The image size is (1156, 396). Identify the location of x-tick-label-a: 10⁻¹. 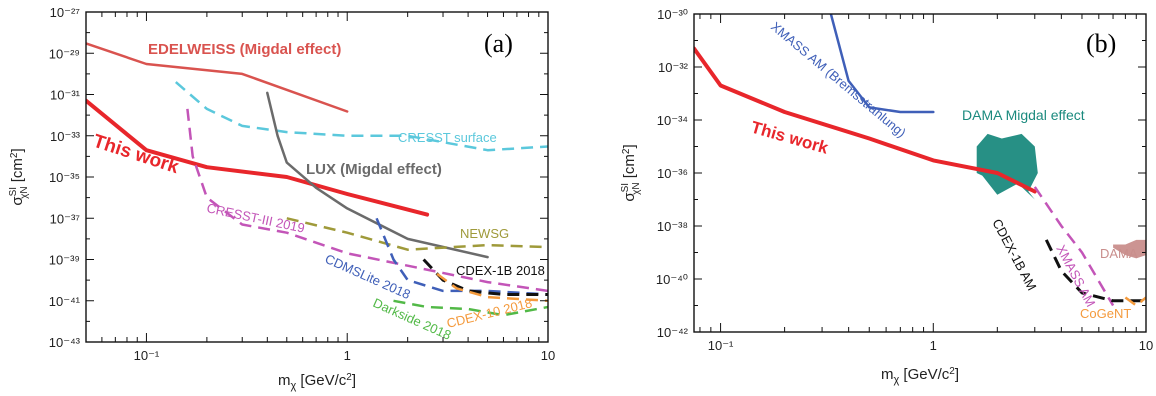
(147, 355).